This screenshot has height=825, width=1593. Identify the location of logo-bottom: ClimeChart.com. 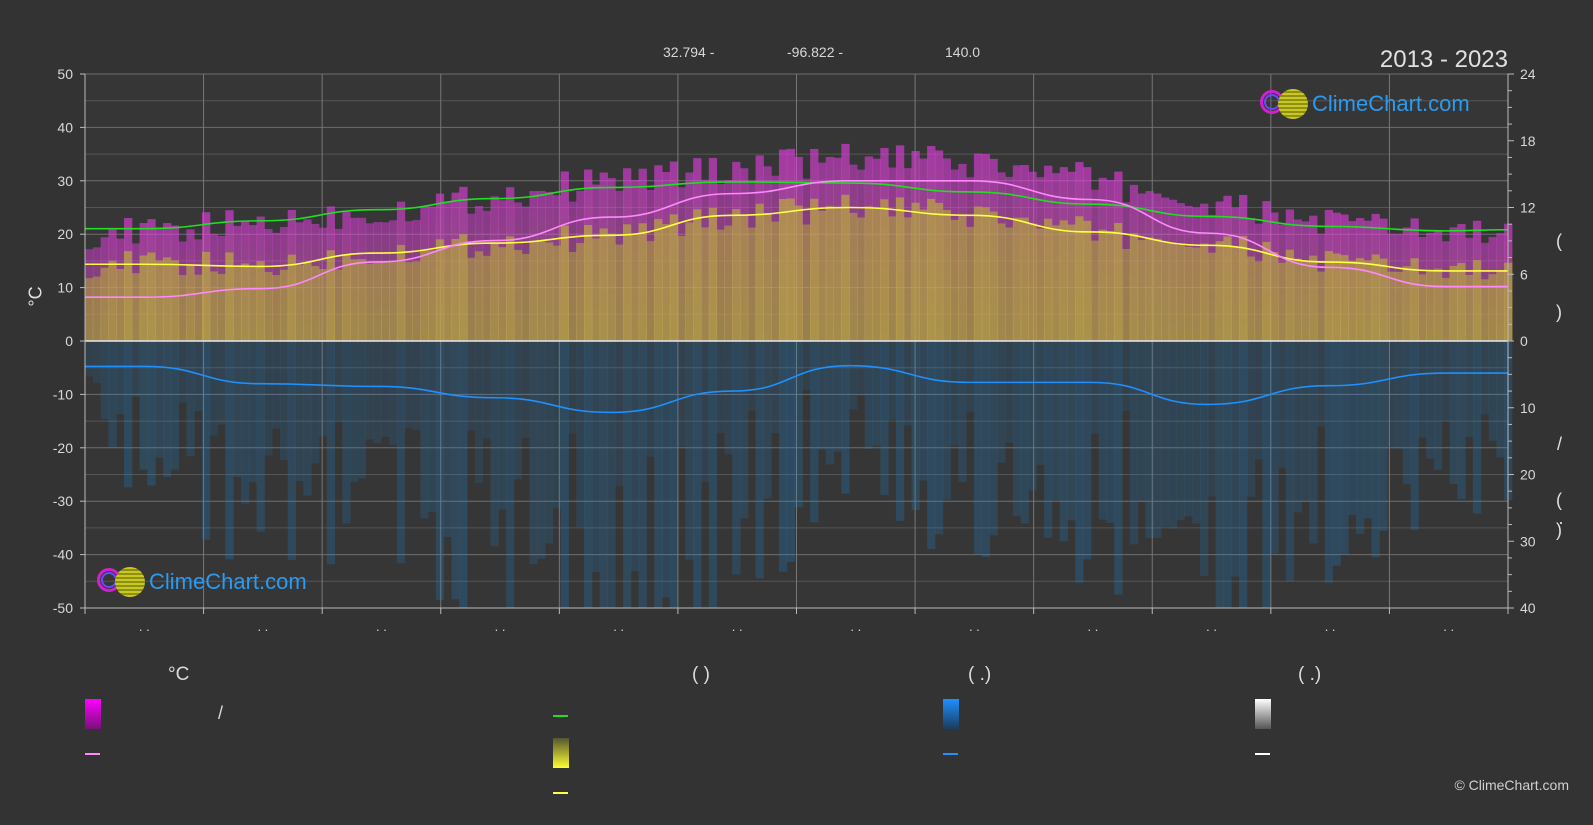
(201, 582).